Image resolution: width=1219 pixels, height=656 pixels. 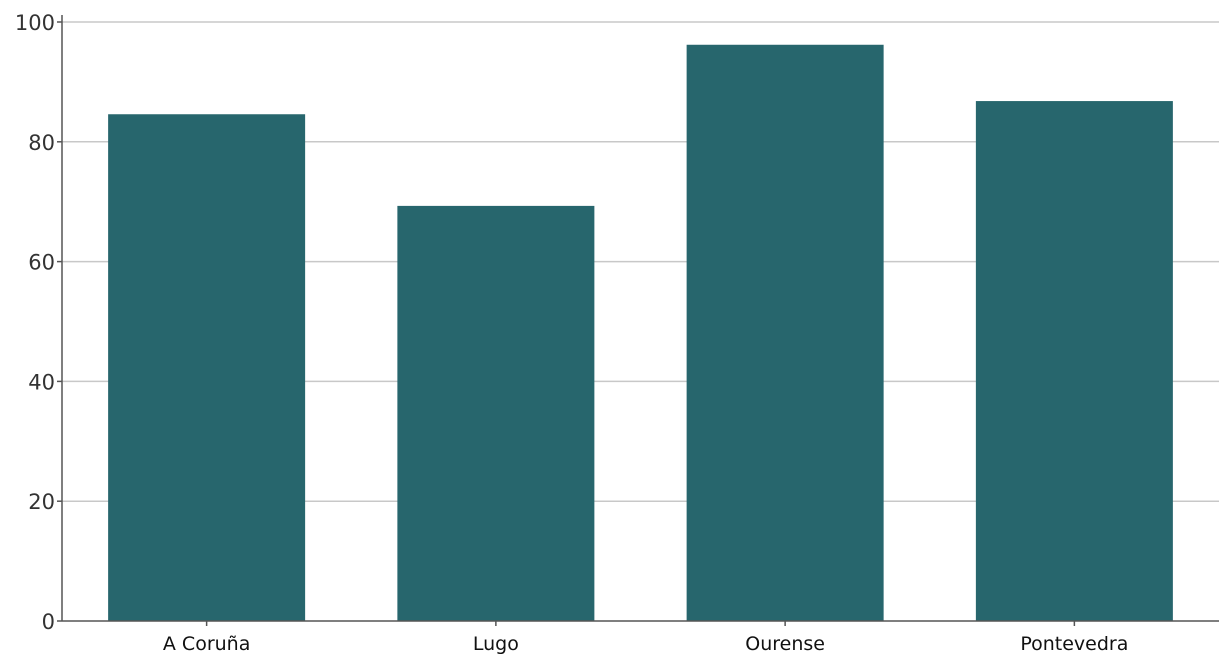 What do you see at coordinates (38, 322) in the screenshot?
I see `y-tick-labels: 0 20 40 60 80 100` at bounding box center [38, 322].